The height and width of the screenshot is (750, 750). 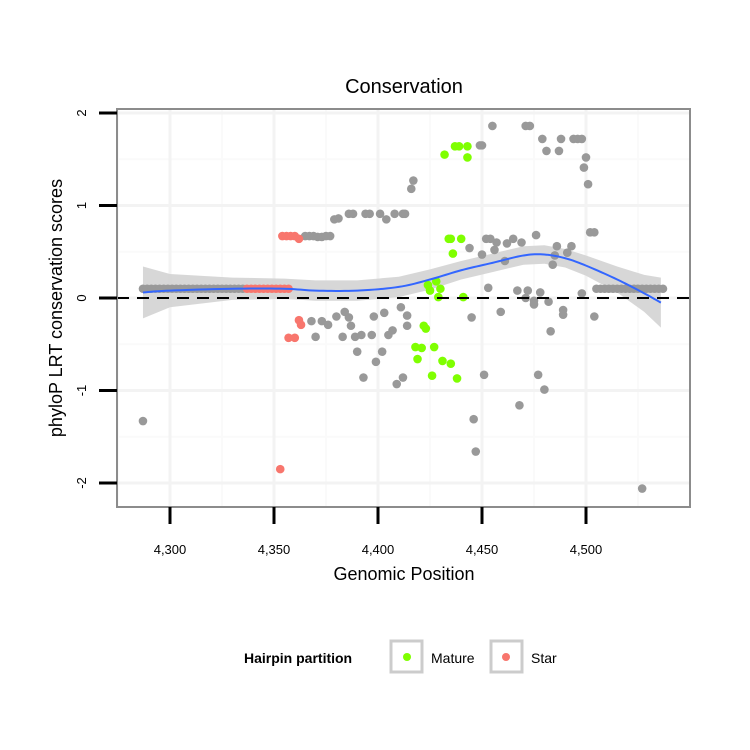 What do you see at coordinates (170, 549) in the screenshot?
I see `x-tick-label: 4,300` at bounding box center [170, 549].